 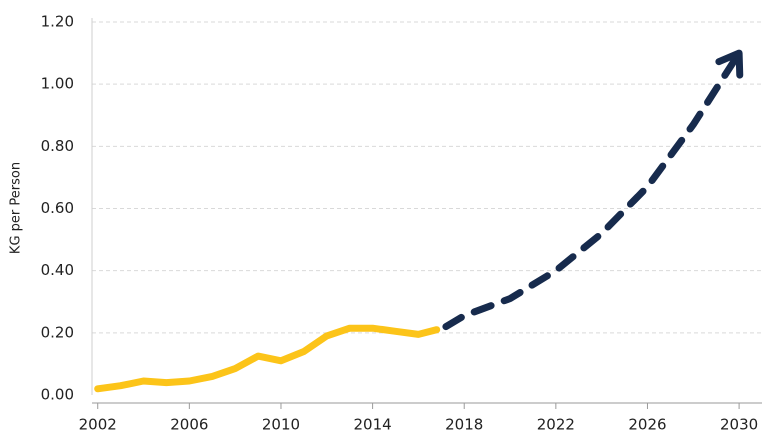 I want to click on x-tick-label: 2014, so click(x=373, y=424).